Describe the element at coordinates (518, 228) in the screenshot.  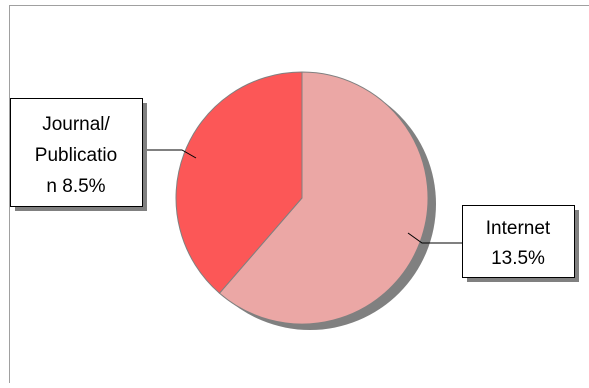
I see `label-internet-line-1: Internet` at that location.